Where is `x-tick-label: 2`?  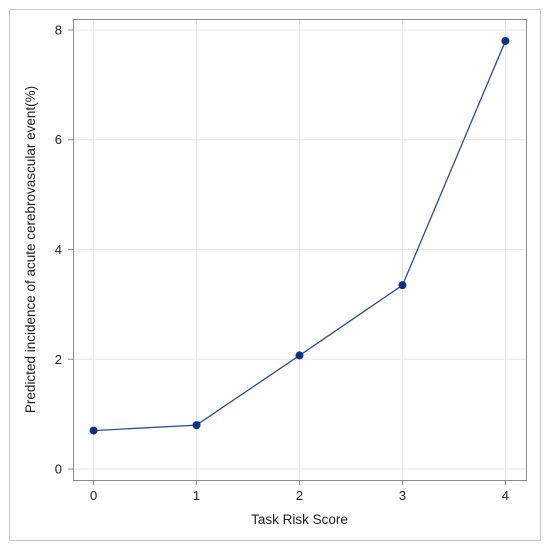
x-tick-label: 2 is located at coordinates (299, 495).